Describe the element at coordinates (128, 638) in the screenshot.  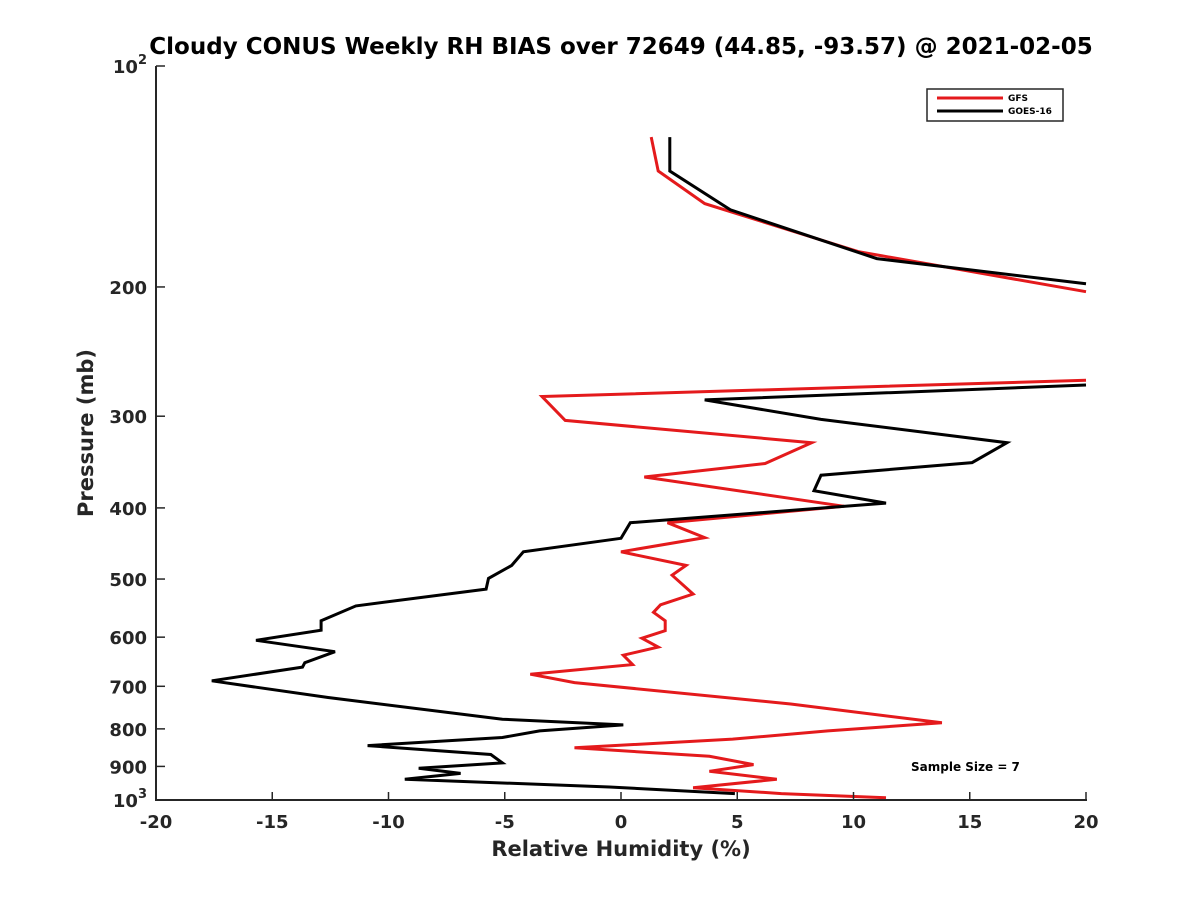
I see `y-tick-label: 600` at that location.